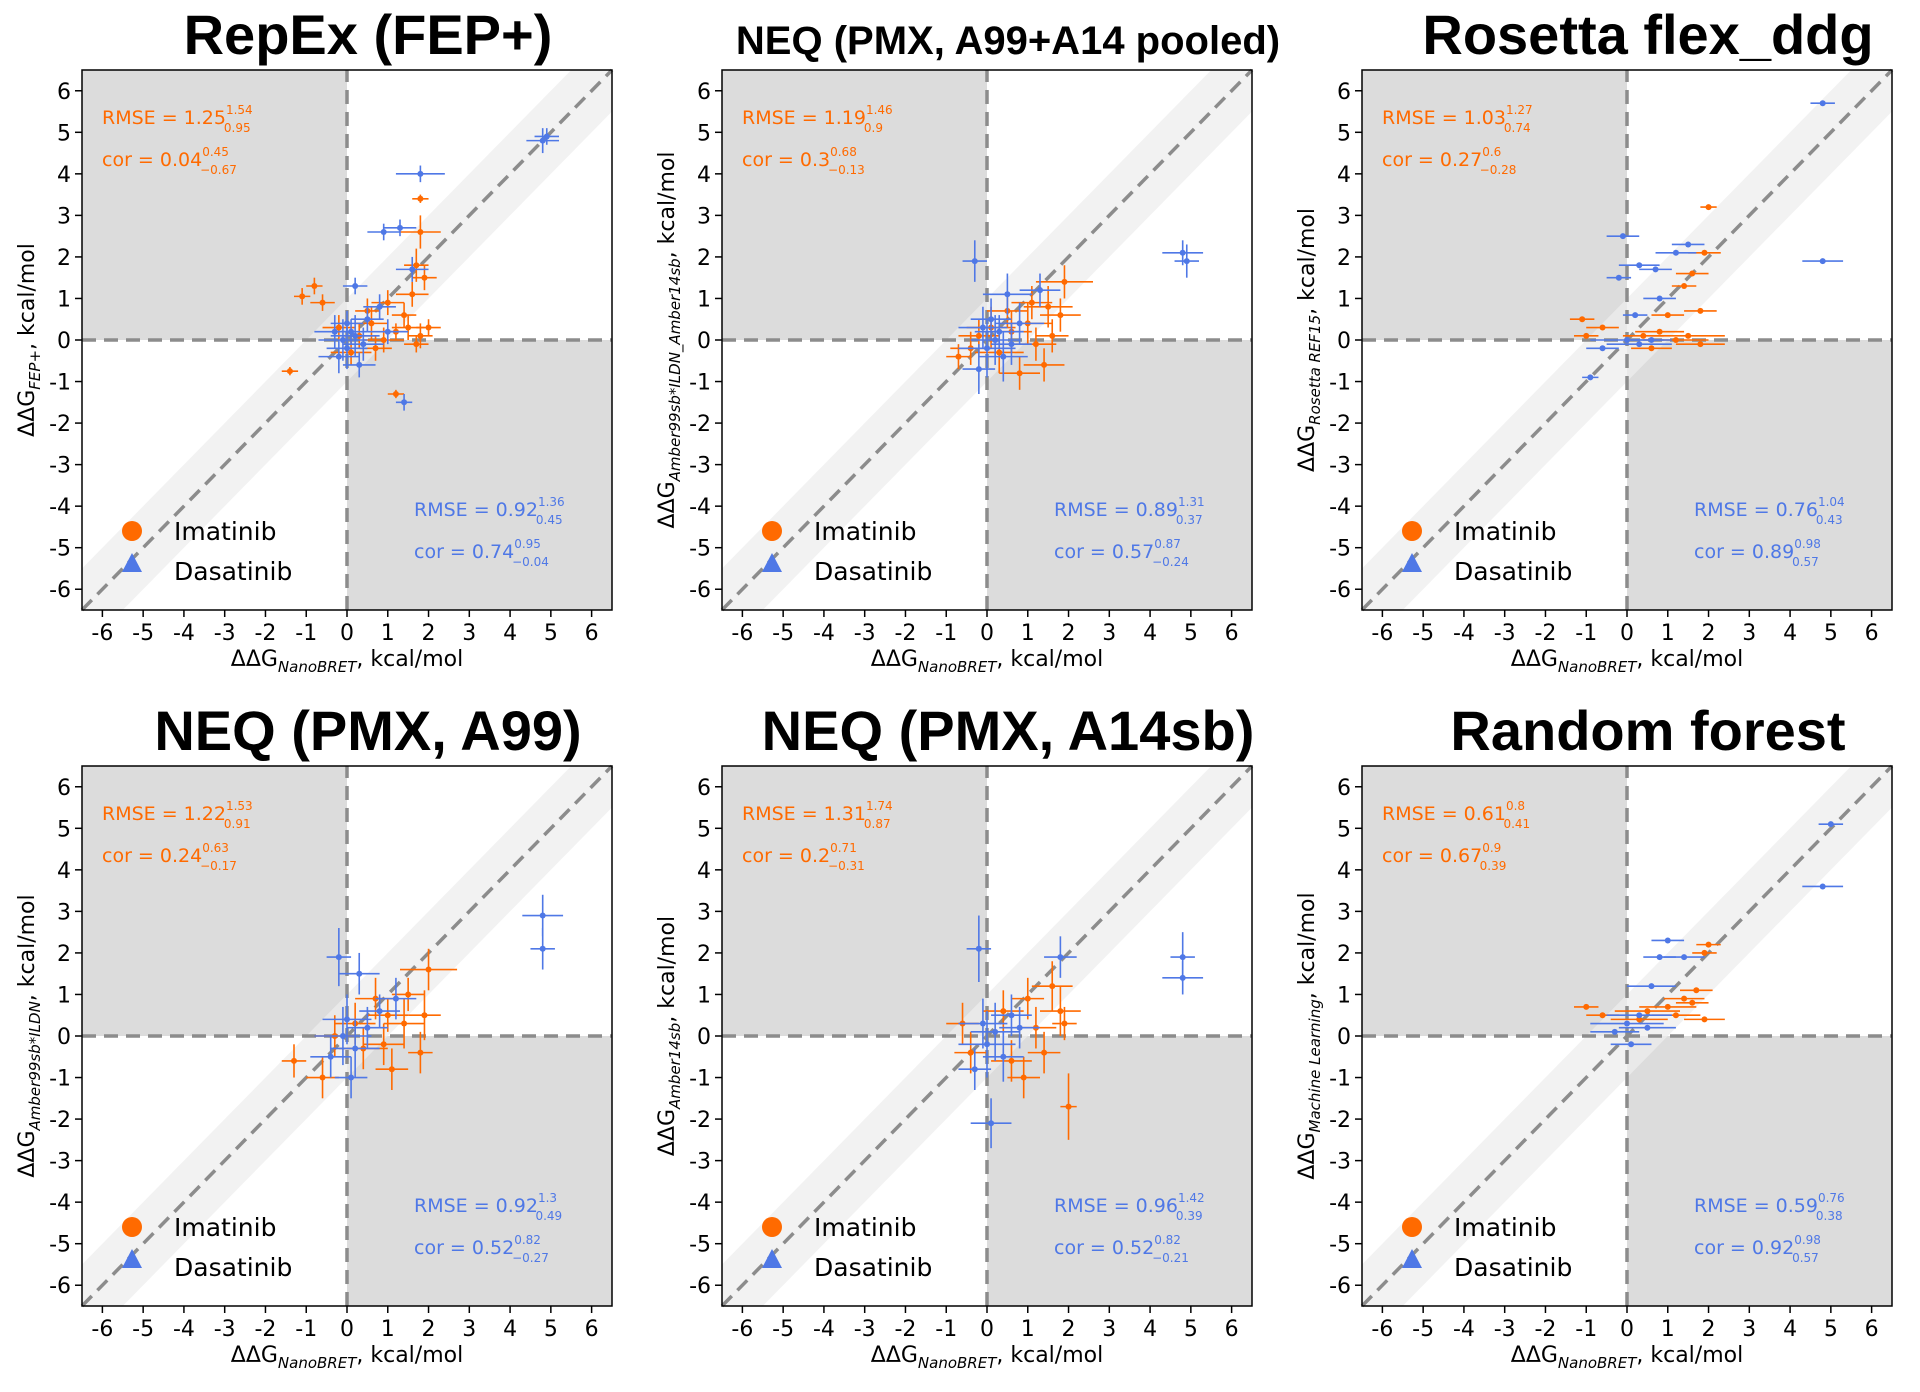  Describe the element at coordinates (1769, 1207) in the screenshot. I see `dasatinib-rmse: RMSE = 0.590.76 0.38` at that location.